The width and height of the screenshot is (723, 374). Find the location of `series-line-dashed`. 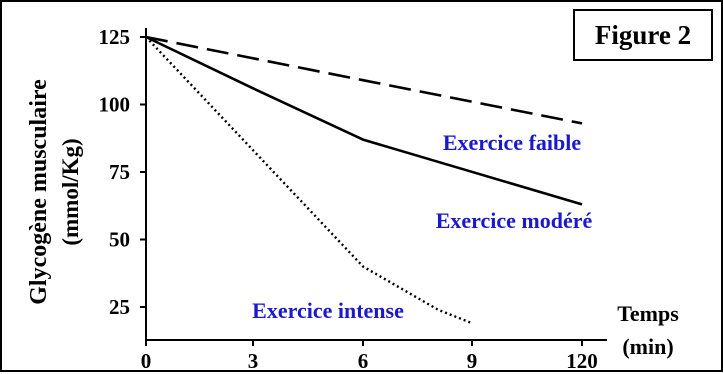

series-line-dashed is located at coordinates (364, 80).